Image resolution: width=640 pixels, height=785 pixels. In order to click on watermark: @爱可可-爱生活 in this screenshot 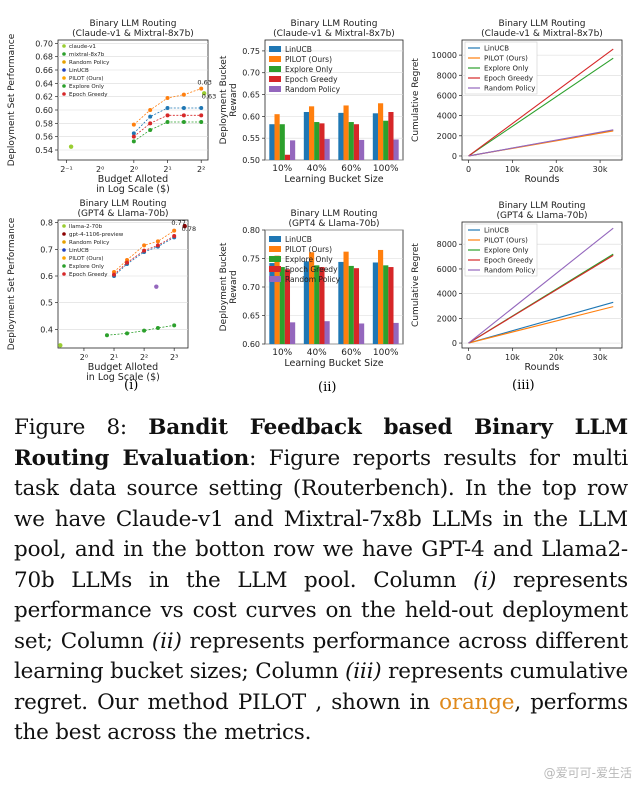, I will do `click(587, 773)`.